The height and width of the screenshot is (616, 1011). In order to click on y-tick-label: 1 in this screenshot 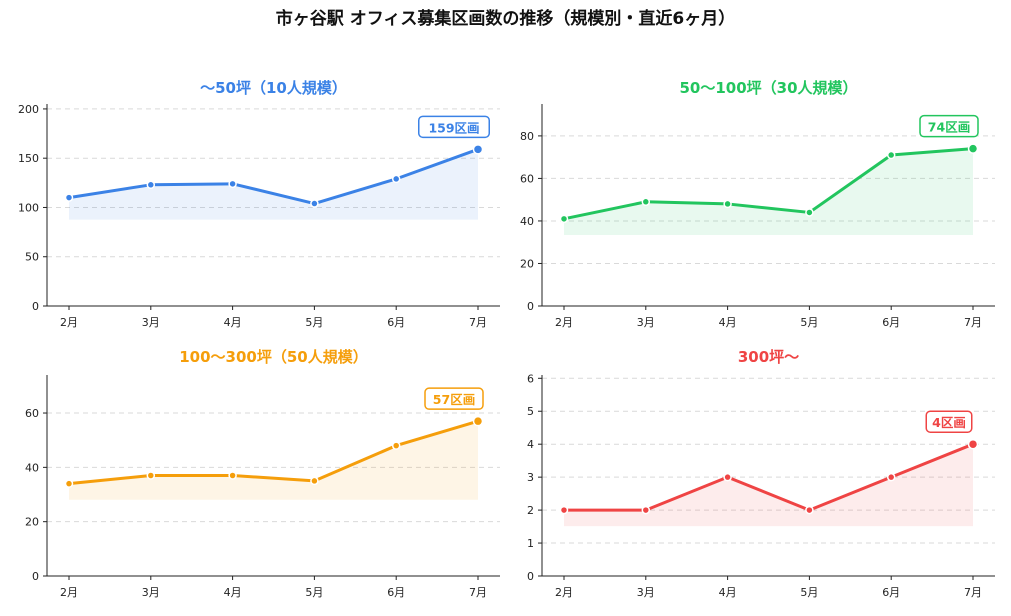, I will do `click(530, 543)`.